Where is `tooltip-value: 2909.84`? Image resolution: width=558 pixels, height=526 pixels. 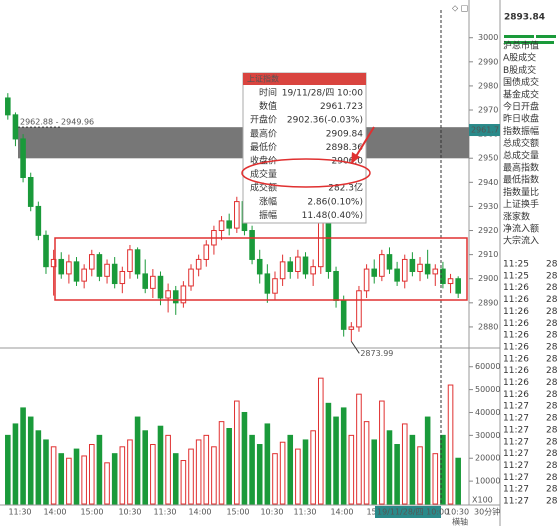
tooltip-value: 2909.84 is located at coordinates (344, 134).